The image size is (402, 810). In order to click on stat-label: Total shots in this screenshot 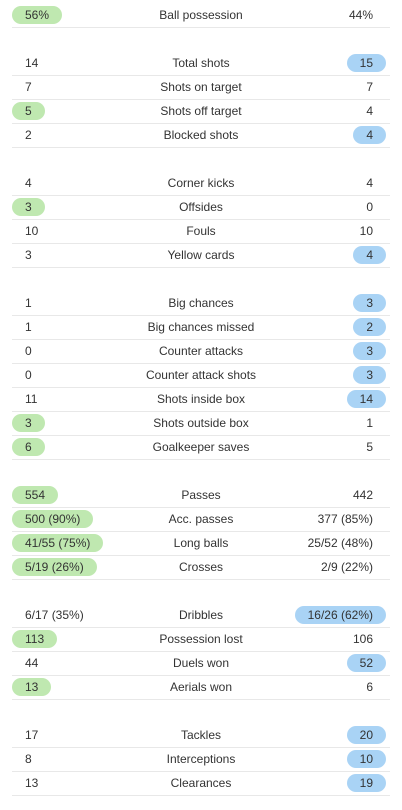, I will do `click(201, 63)`.